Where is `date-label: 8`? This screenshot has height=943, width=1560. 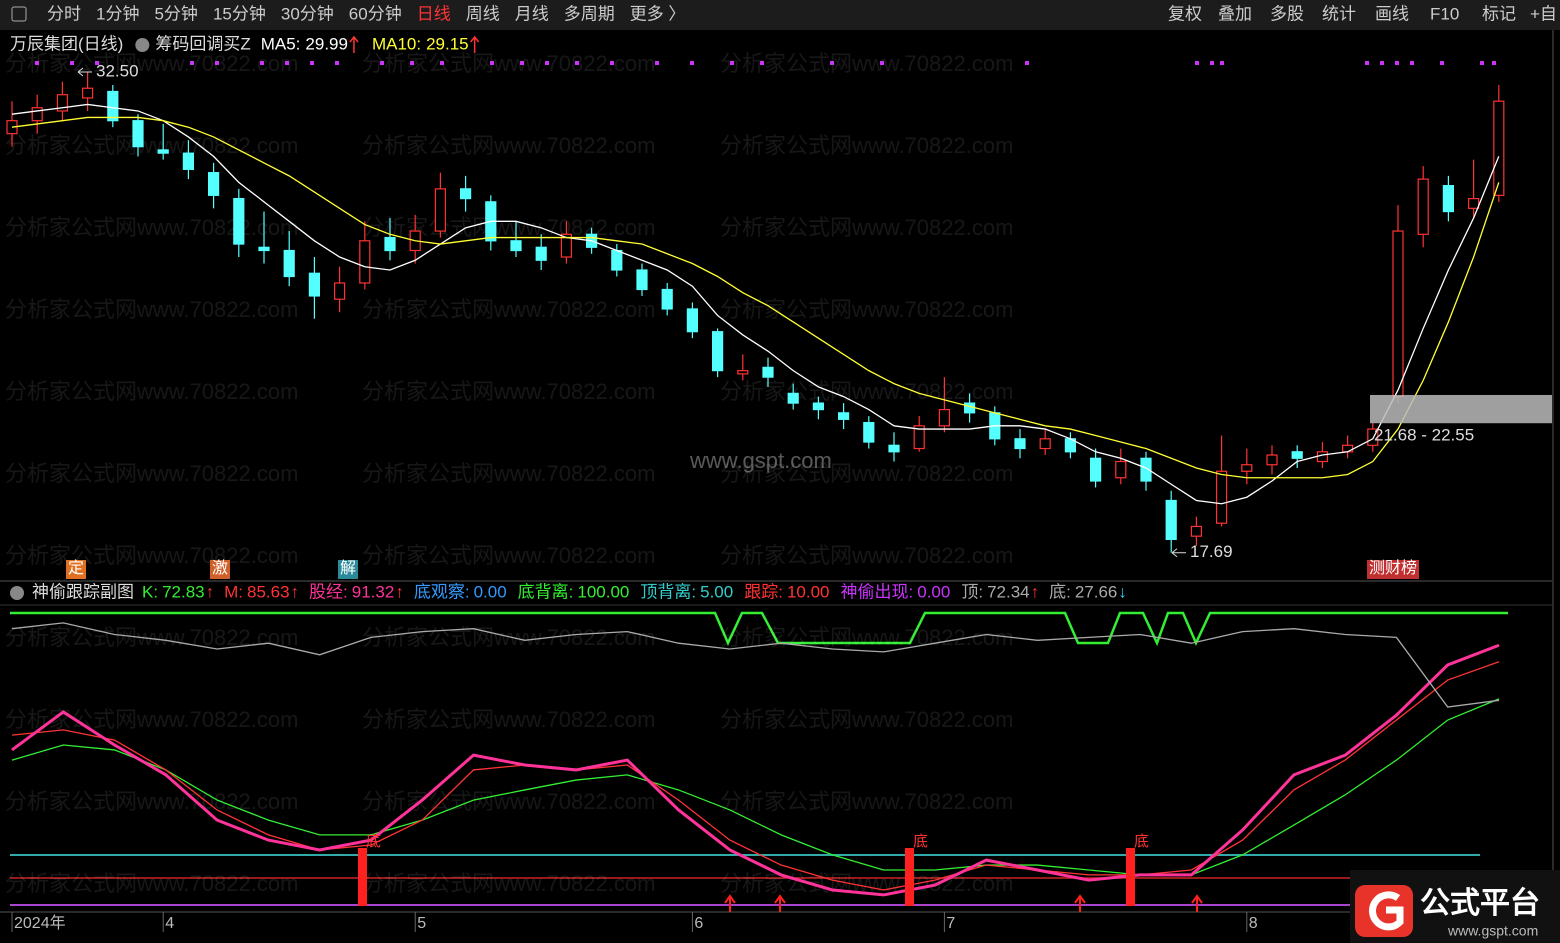 date-label: 8 is located at coordinates (1253, 923).